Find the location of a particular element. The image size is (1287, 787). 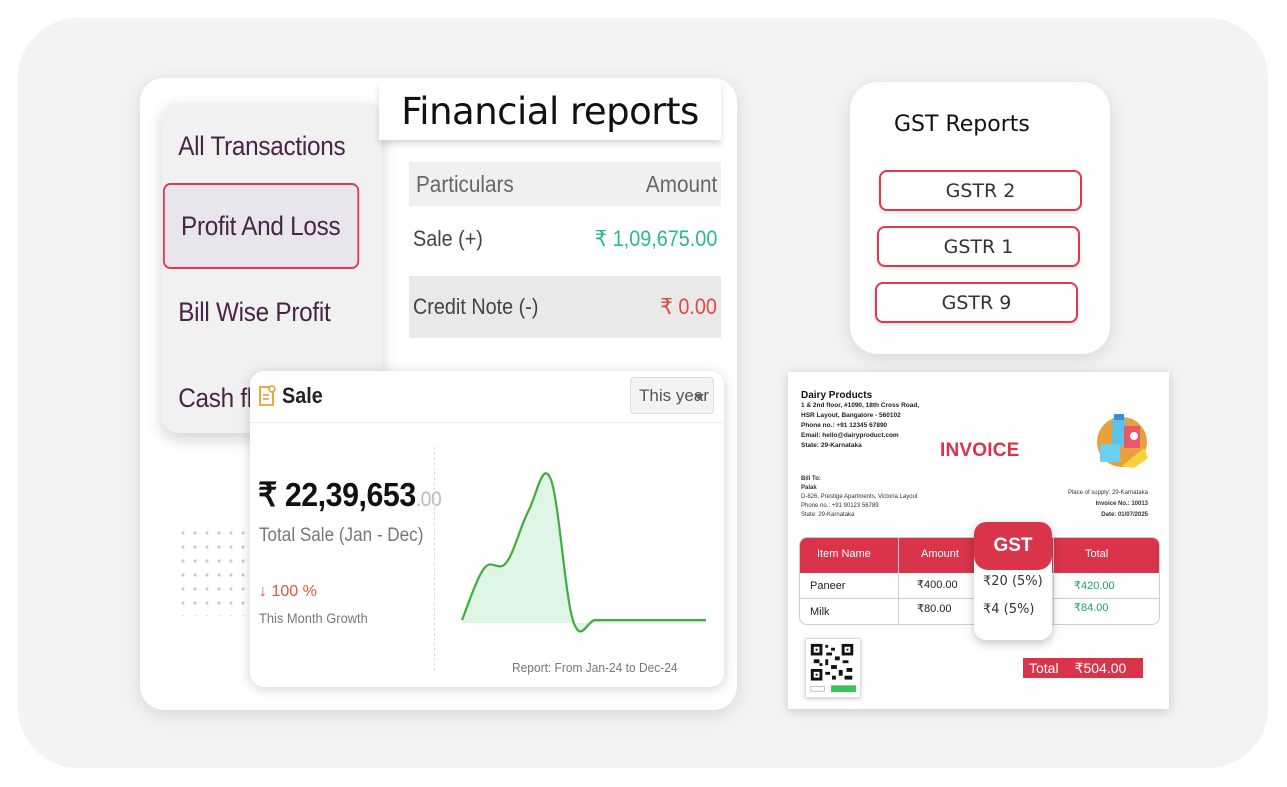

col-item-name: Item Name is located at coordinates (844, 554).